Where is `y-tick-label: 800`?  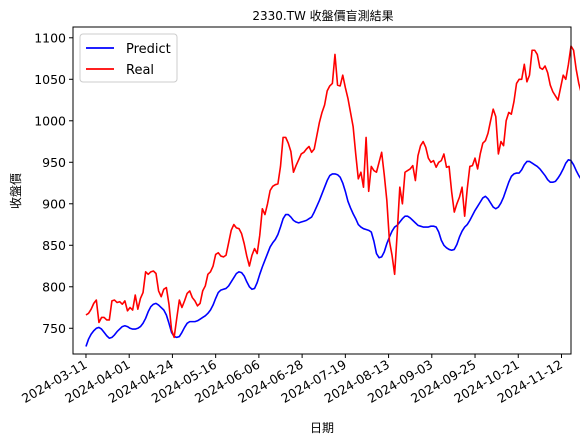
y-tick-label: 800 is located at coordinates (54, 286).